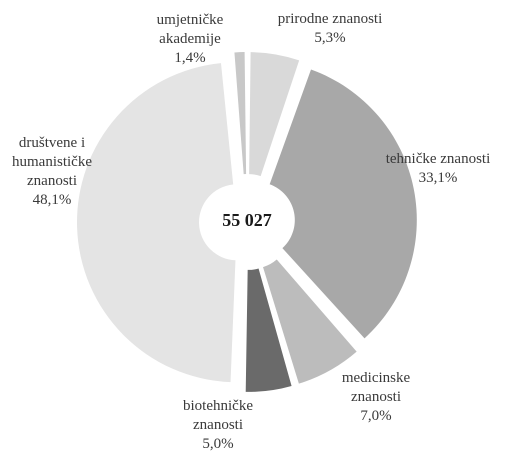 The width and height of the screenshot is (516, 453). Describe the element at coordinates (329, 38) in the screenshot. I see `slice-value-label: 5,3%` at that location.